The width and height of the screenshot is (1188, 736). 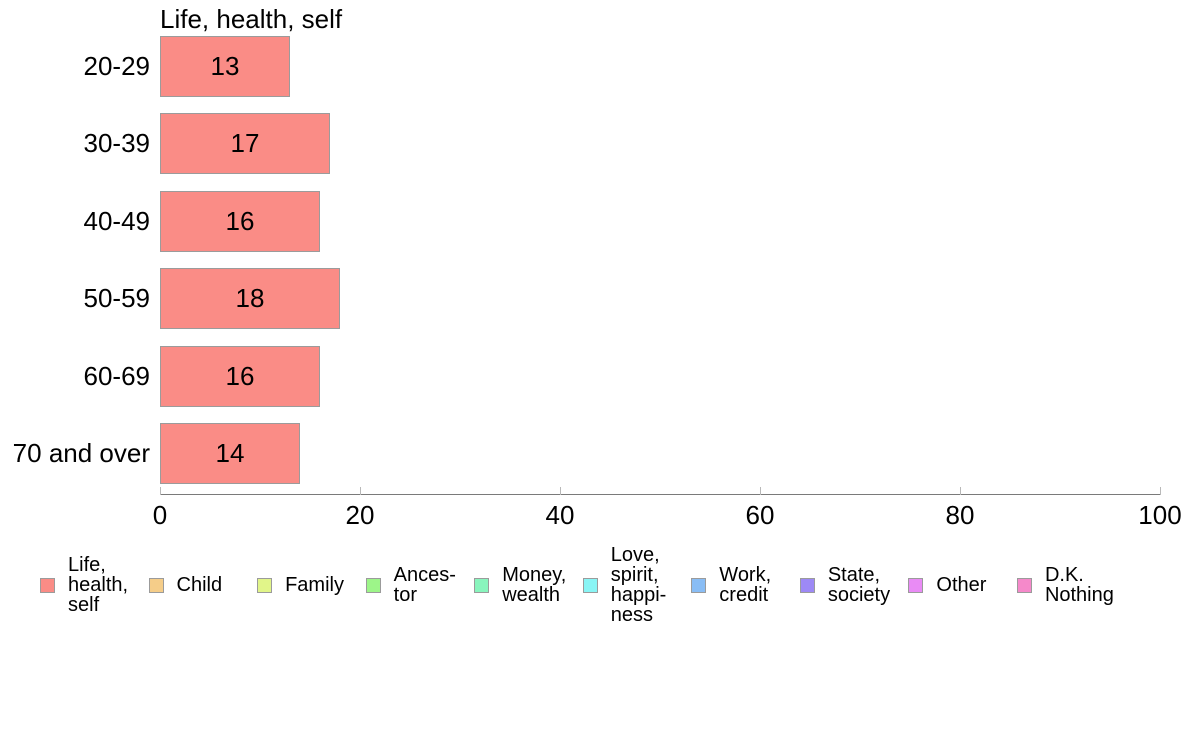 I want to click on category-label: 40-49, so click(x=117, y=220).